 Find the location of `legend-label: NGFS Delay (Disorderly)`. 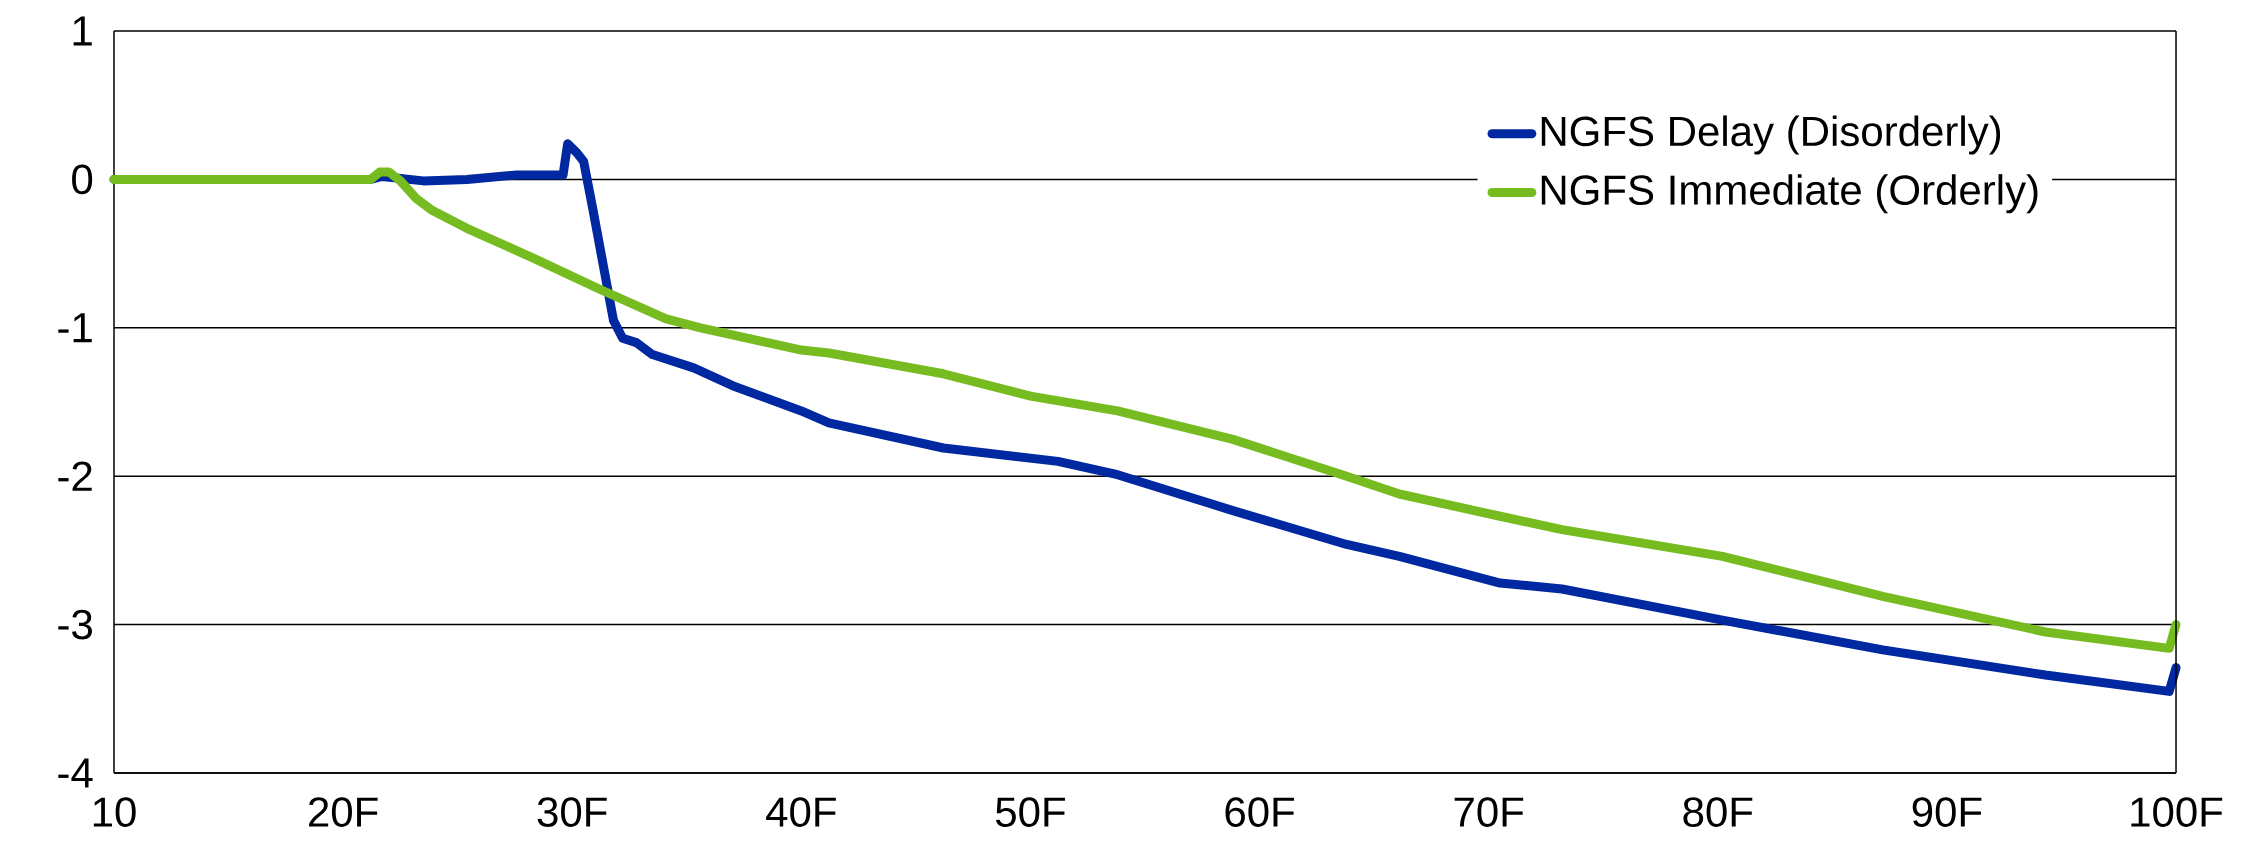

legend-label: NGFS Delay (Disorderly) is located at coordinates (1771, 135).